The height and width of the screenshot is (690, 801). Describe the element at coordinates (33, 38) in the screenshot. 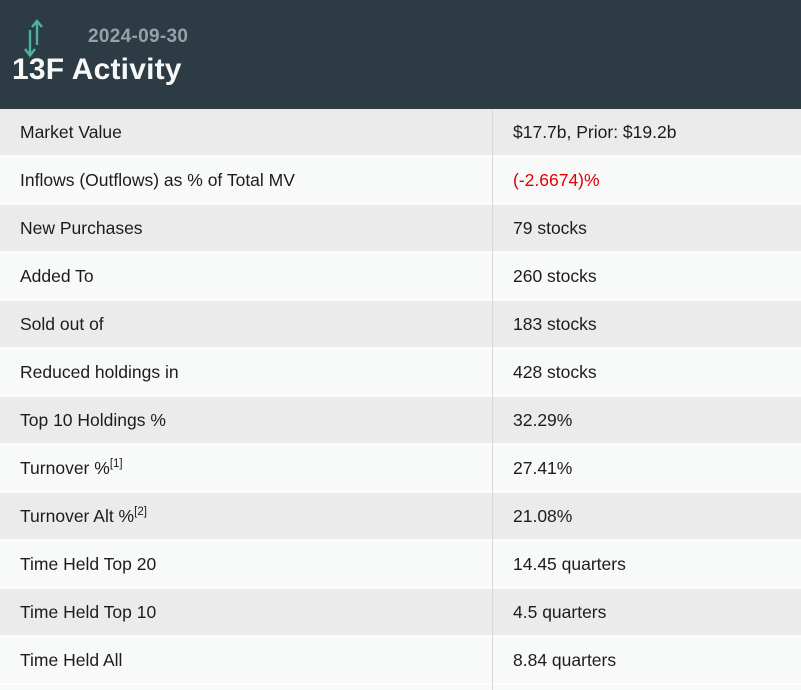

I see `up-down-arrows-icon` at that location.